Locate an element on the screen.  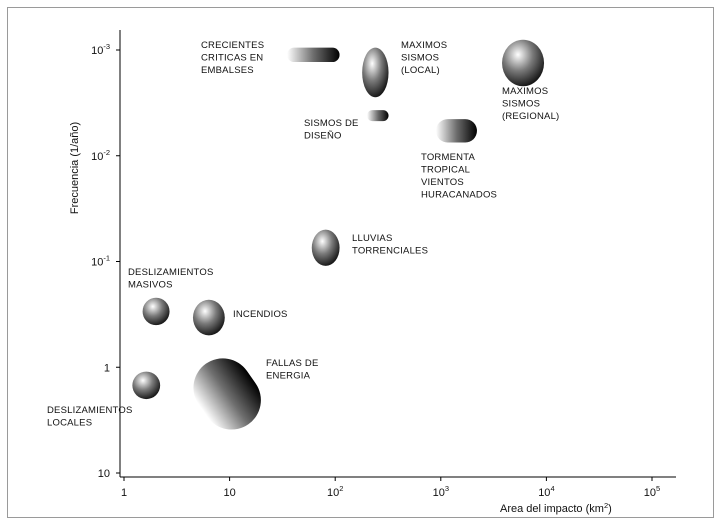
x-tick-label: 1 is located at coordinates (124, 493).